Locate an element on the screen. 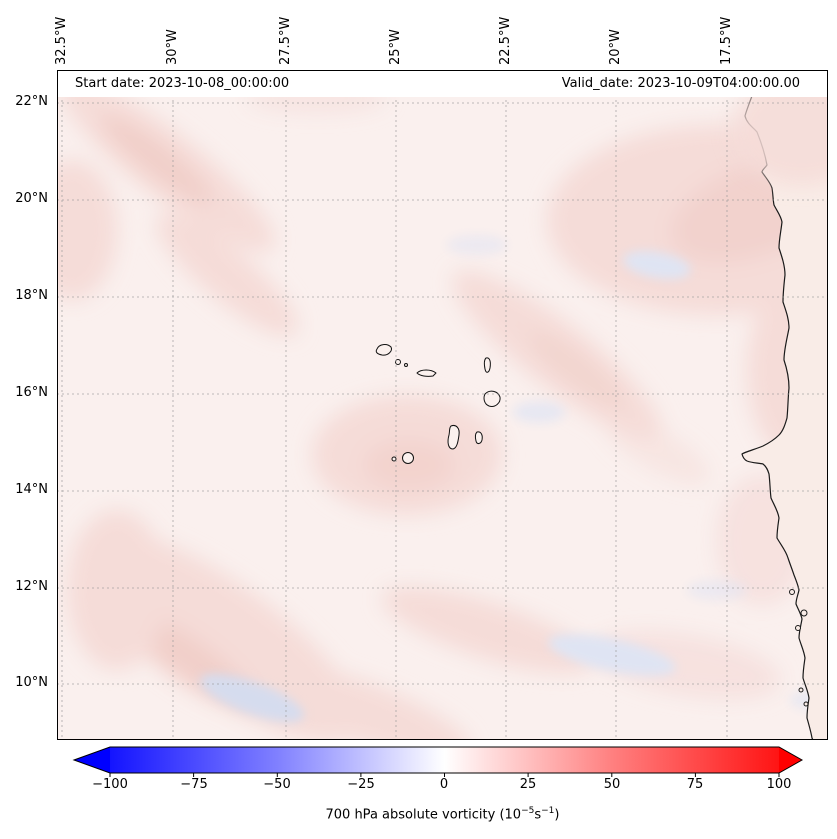 The width and height of the screenshot is (837, 839). lat-tick-label: 22°N is located at coordinates (31, 101).